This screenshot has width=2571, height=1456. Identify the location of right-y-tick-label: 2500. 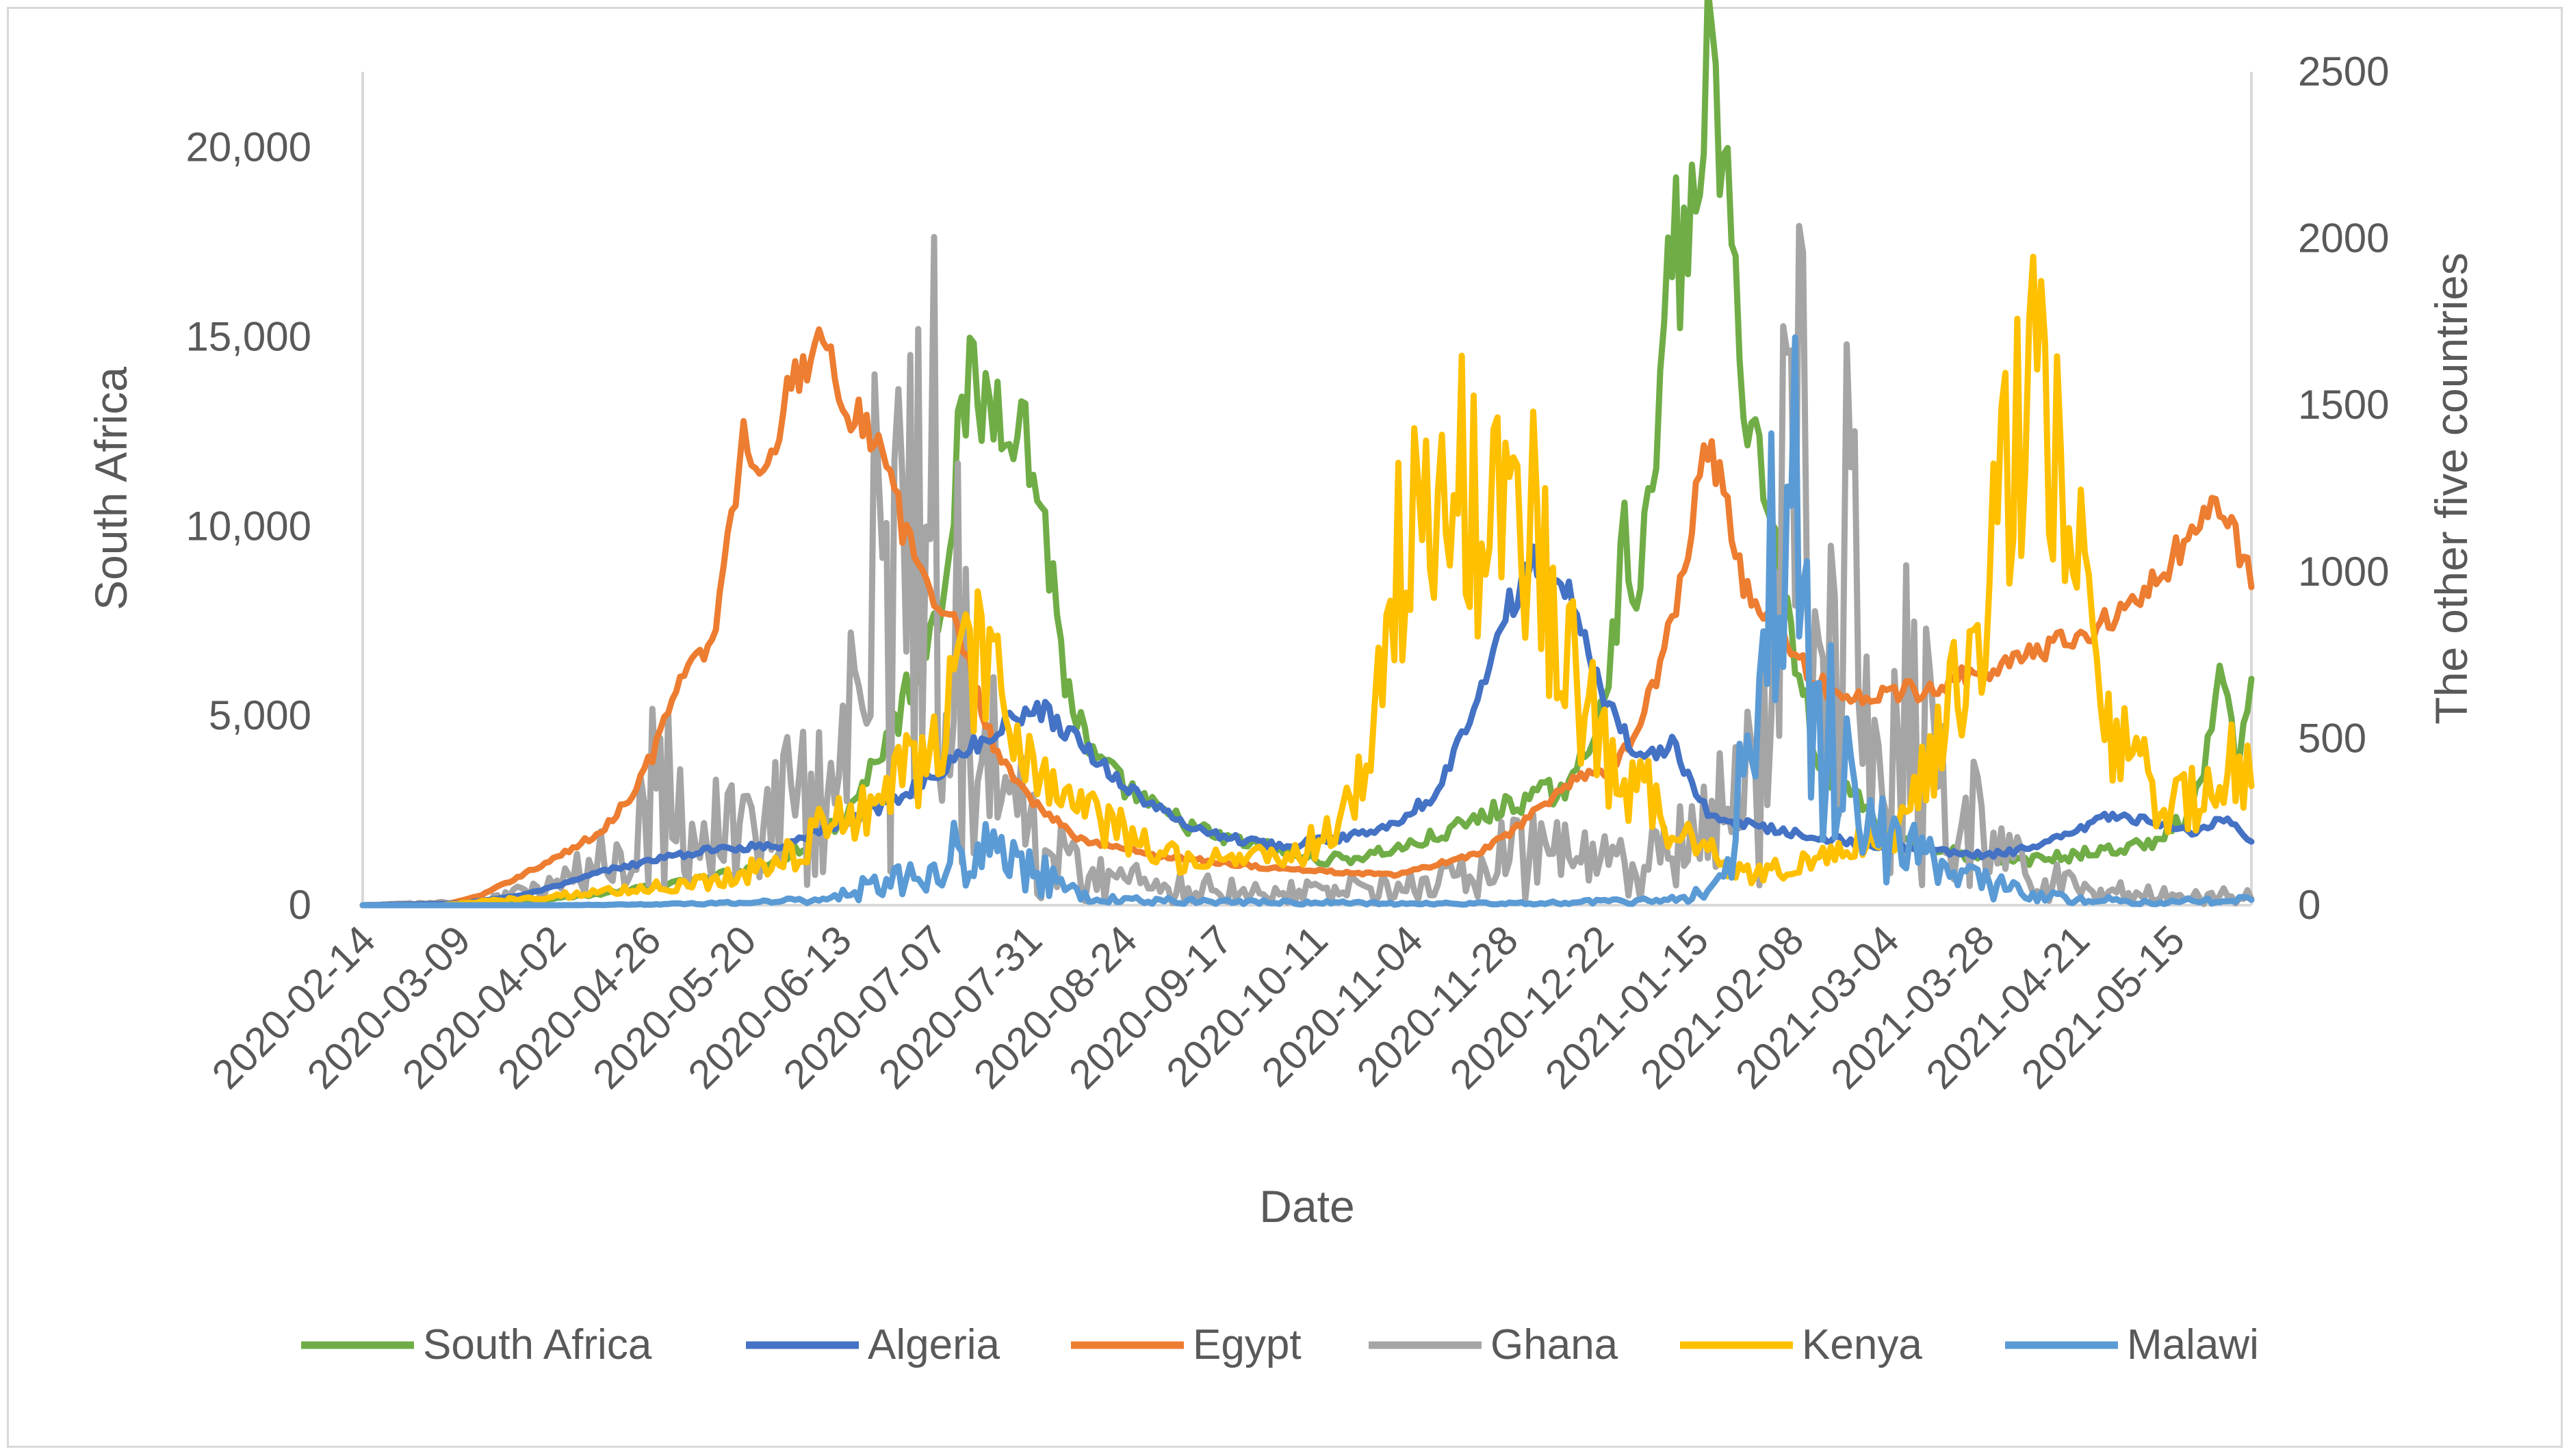
(2343, 71).